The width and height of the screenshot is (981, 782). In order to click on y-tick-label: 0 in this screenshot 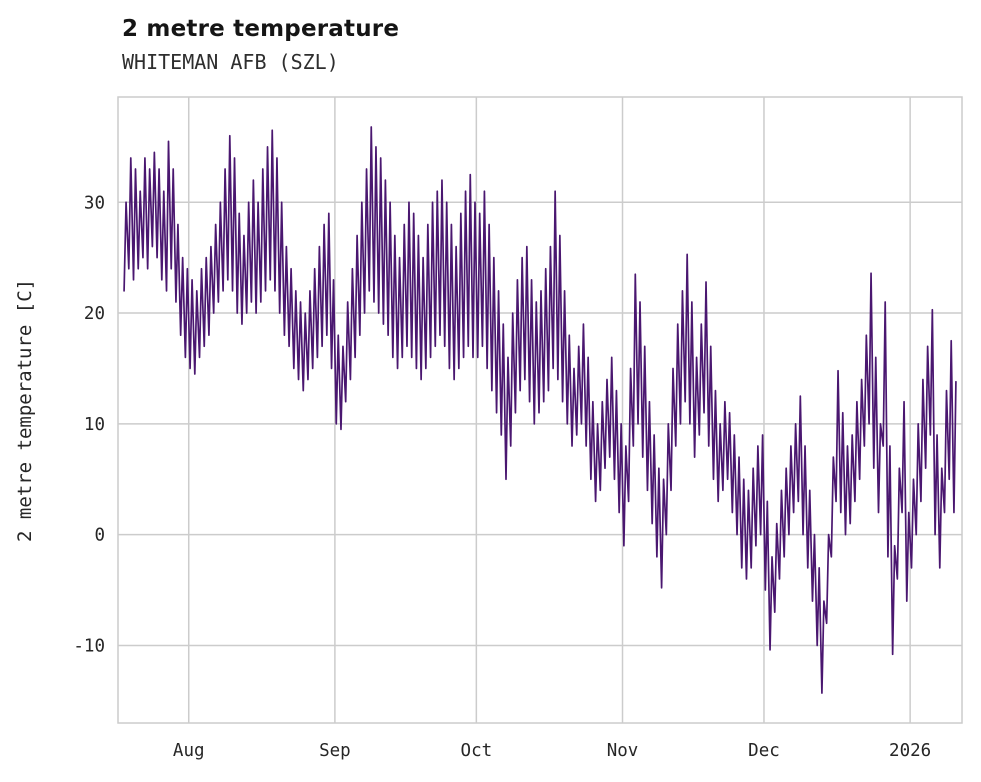, I will do `click(99, 536)`.